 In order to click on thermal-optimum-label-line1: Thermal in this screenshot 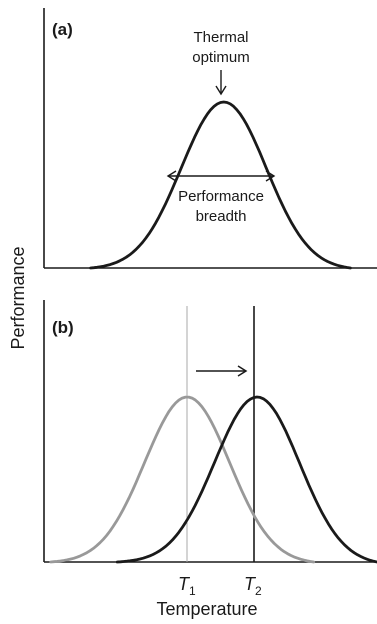, I will do `click(220, 37)`.